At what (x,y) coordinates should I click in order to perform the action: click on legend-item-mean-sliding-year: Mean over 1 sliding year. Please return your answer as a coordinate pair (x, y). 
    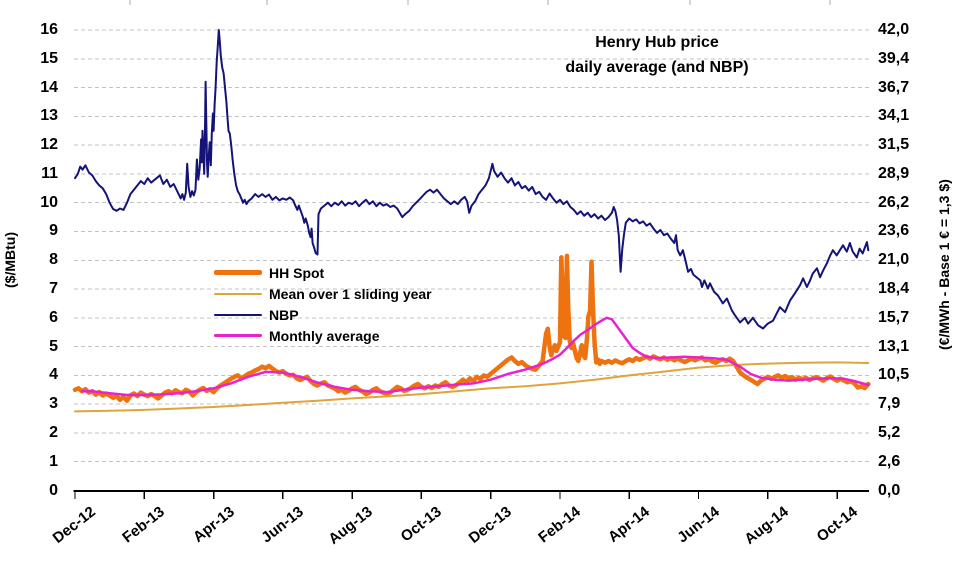
    Looking at the image, I should click on (323, 293).